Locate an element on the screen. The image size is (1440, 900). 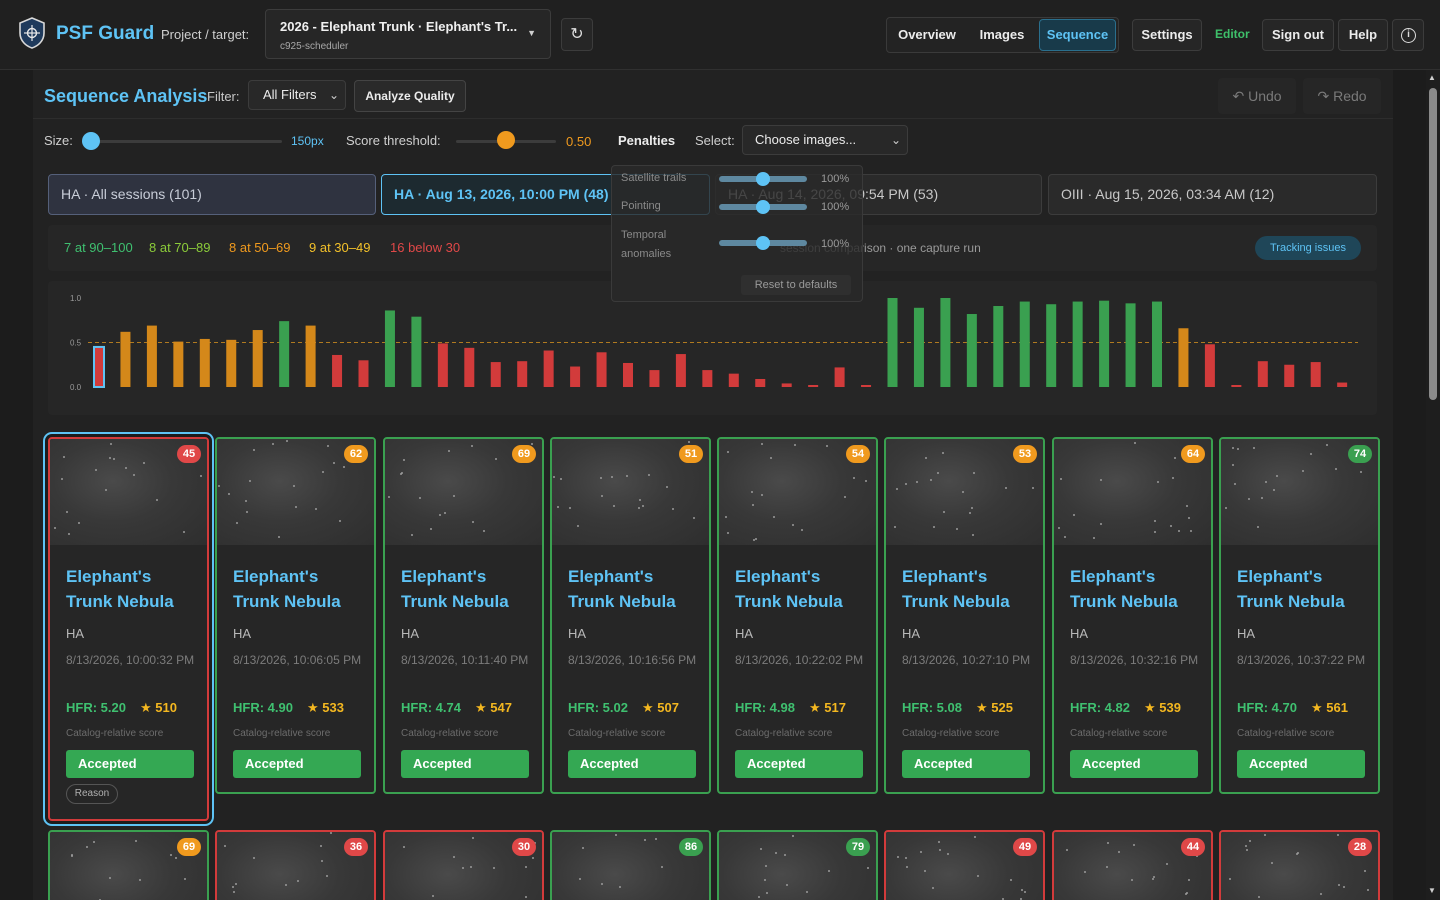
reason-button: Reason is located at coordinates (92, 794).